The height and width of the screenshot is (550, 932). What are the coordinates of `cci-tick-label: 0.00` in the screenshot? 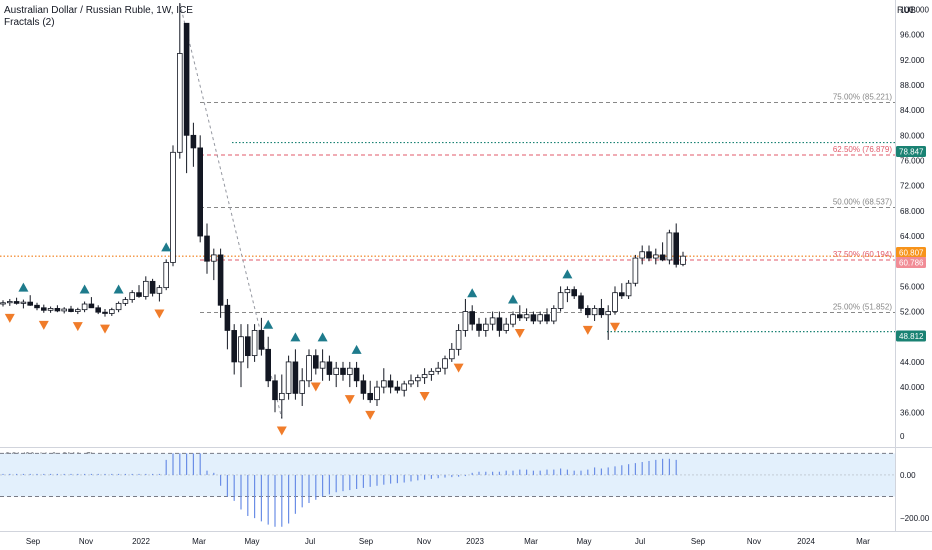 It's located at (908, 475).